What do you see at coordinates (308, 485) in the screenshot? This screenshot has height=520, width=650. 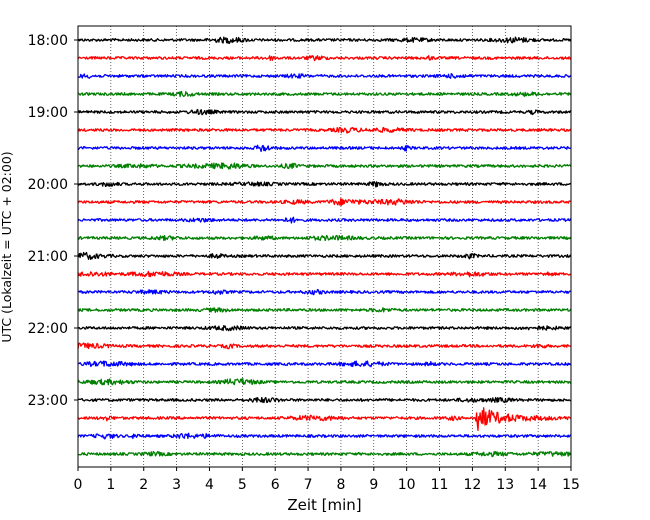 I see `x-tick-label: 7` at bounding box center [308, 485].